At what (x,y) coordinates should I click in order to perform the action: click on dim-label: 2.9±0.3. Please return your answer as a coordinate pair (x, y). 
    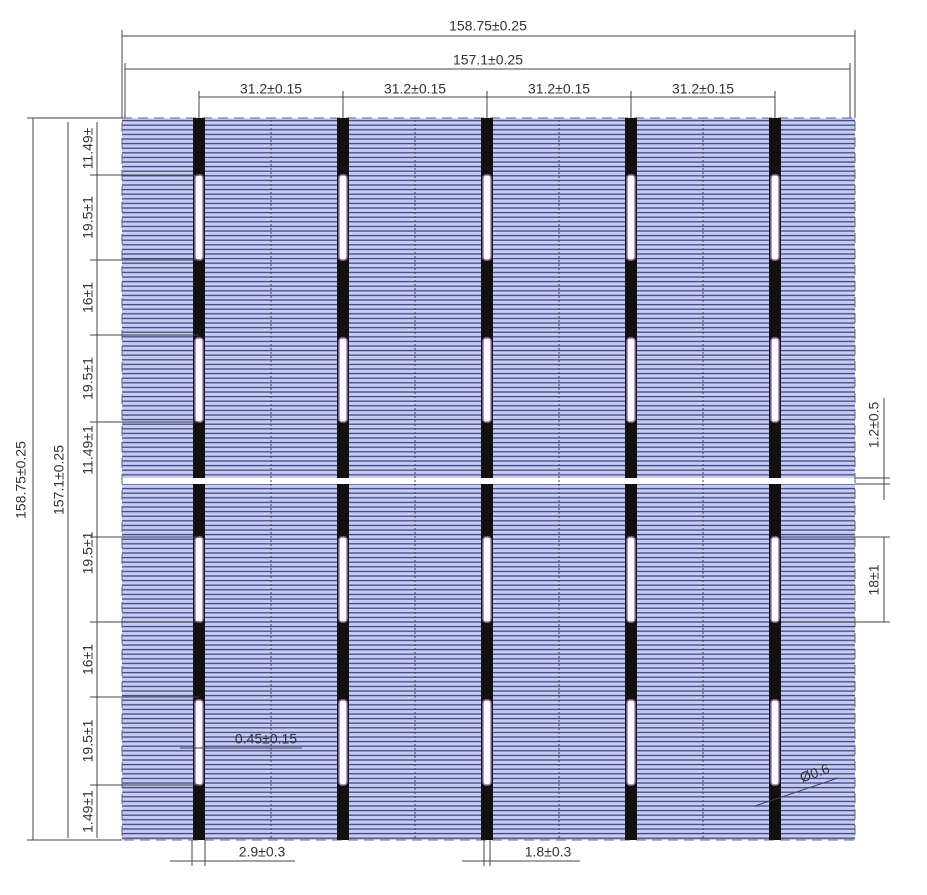
    Looking at the image, I should click on (262, 852).